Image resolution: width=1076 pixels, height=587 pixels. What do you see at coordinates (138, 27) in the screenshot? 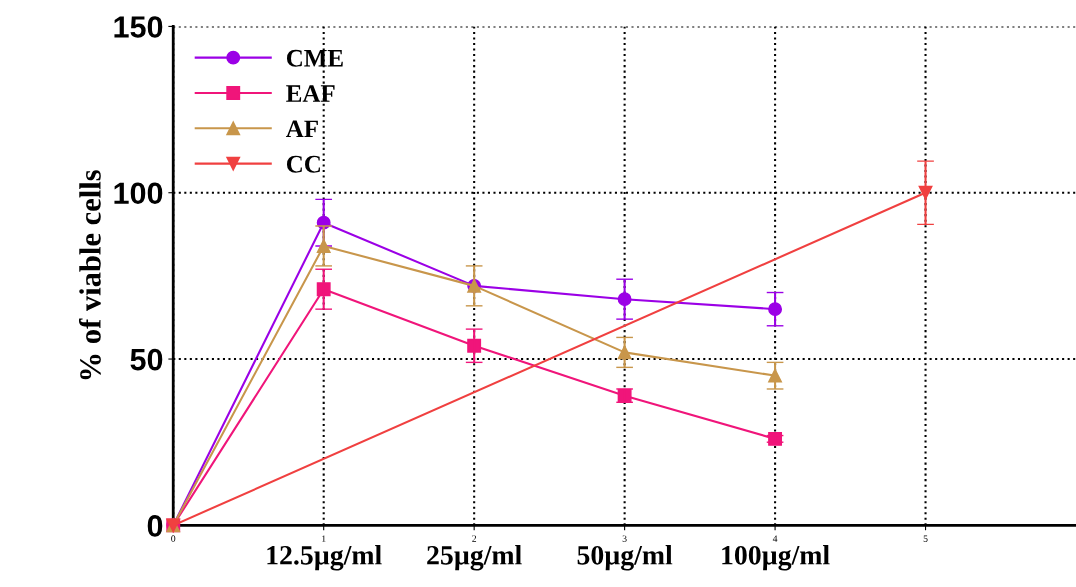
I see `y-tick-label: 150` at bounding box center [138, 27].